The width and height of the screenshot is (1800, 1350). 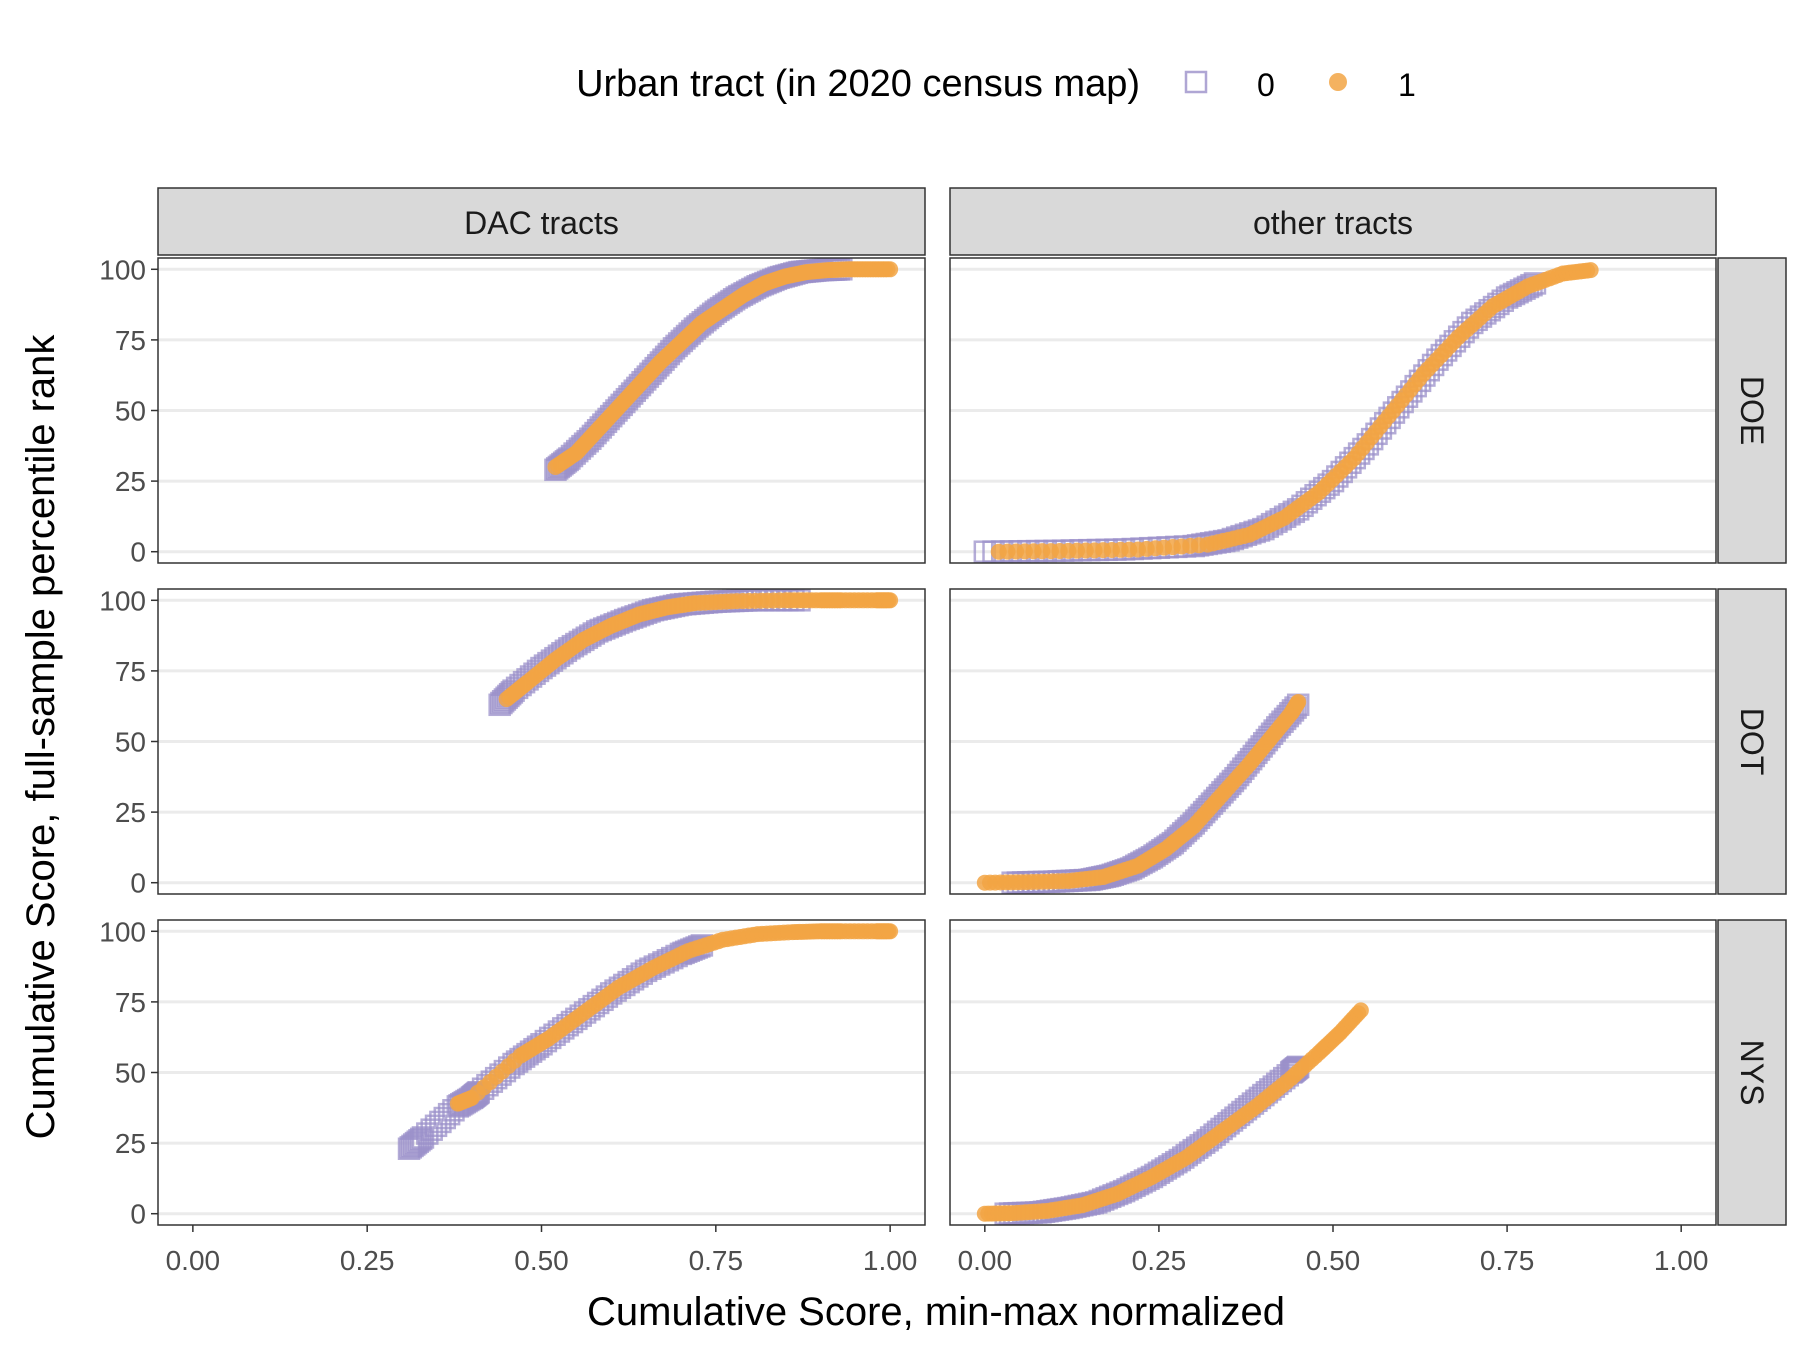 I want to click on strip-nys, so click(x=1752, y=1072).